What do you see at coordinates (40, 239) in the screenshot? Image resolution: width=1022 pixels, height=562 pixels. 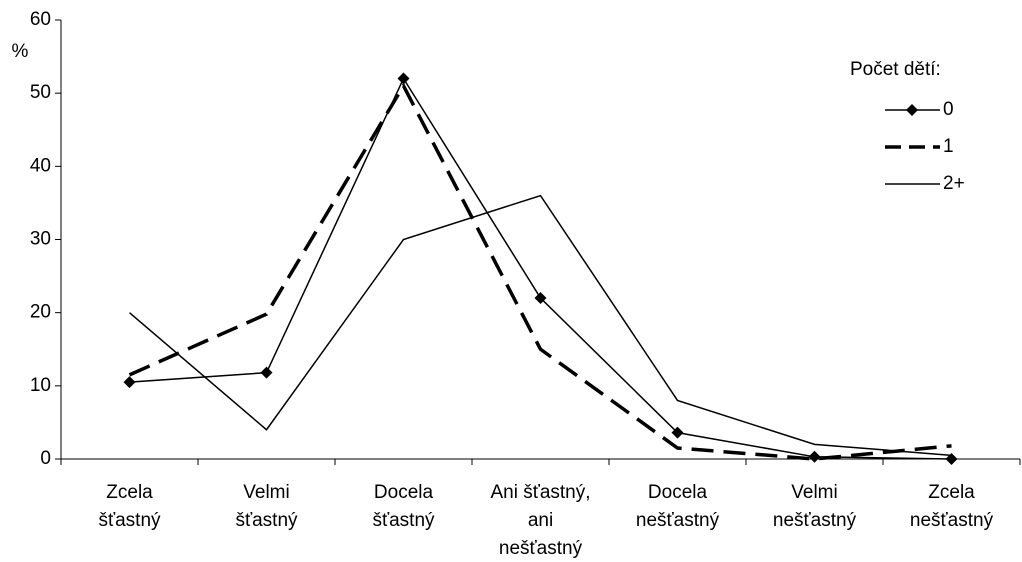 I see `y-tick-label: 30` at bounding box center [40, 239].